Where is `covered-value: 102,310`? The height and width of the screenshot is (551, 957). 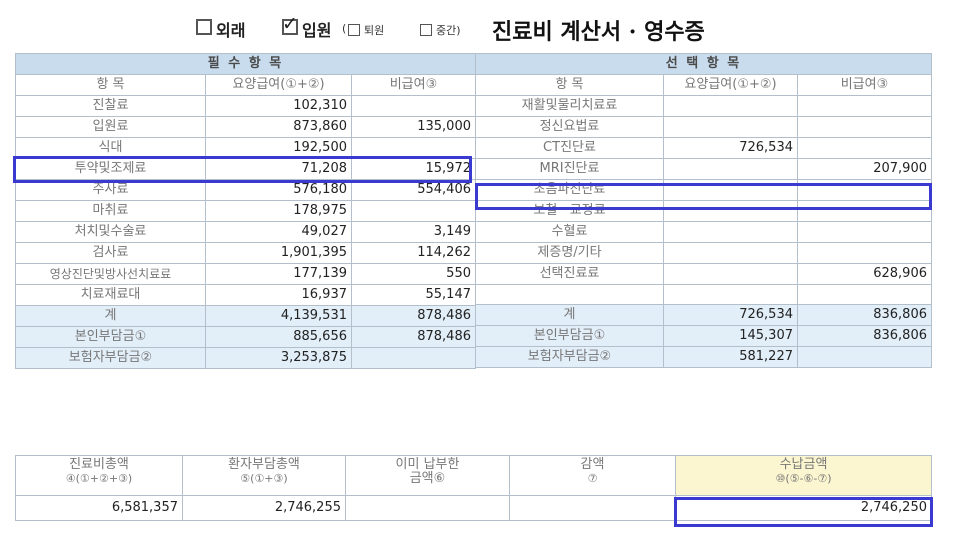
covered-value: 102,310 is located at coordinates (278, 106).